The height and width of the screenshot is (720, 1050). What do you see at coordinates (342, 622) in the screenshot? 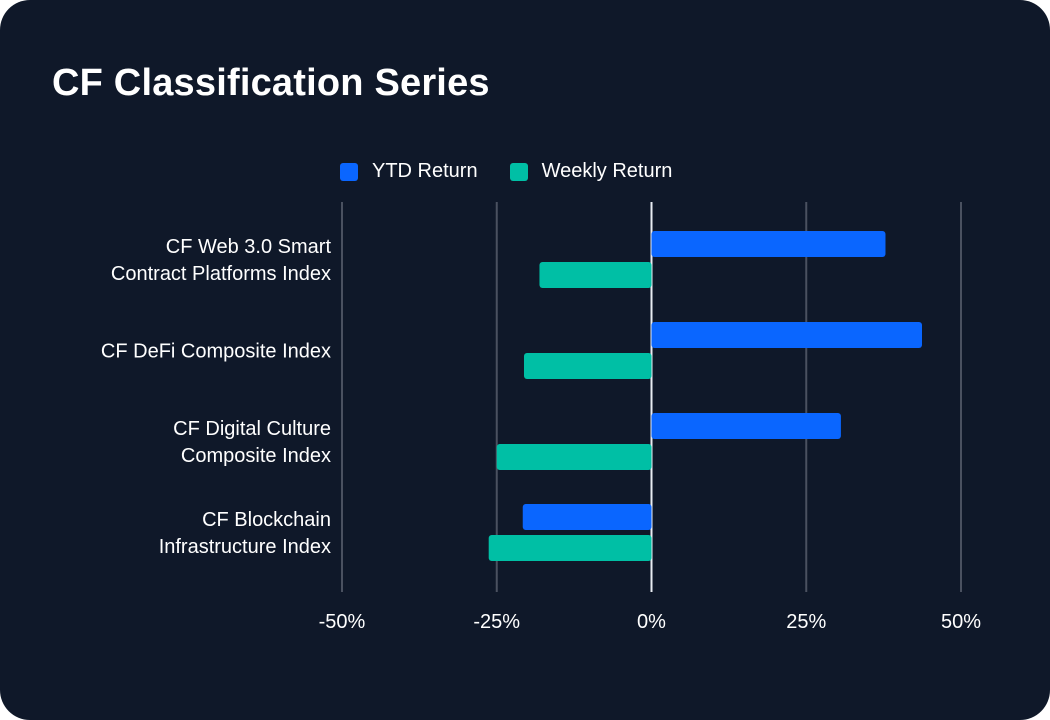
I see `x-tick-label: -50%` at bounding box center [342, 622].